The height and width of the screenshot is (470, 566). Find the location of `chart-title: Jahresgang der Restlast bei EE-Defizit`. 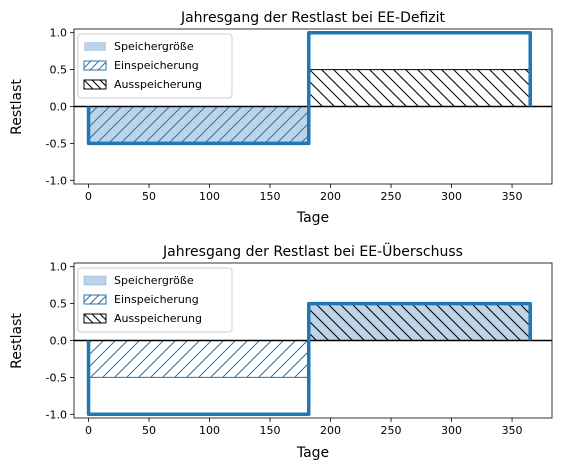

chart-title: Jahresgang der Restlast bei EE-Defizit is located at coordinates (313, 18).